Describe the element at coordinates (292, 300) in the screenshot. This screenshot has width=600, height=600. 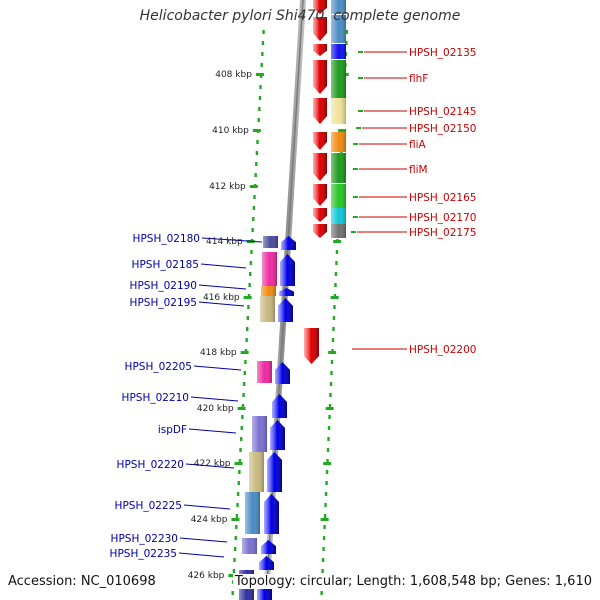
I see `gene-arrows` at that location.